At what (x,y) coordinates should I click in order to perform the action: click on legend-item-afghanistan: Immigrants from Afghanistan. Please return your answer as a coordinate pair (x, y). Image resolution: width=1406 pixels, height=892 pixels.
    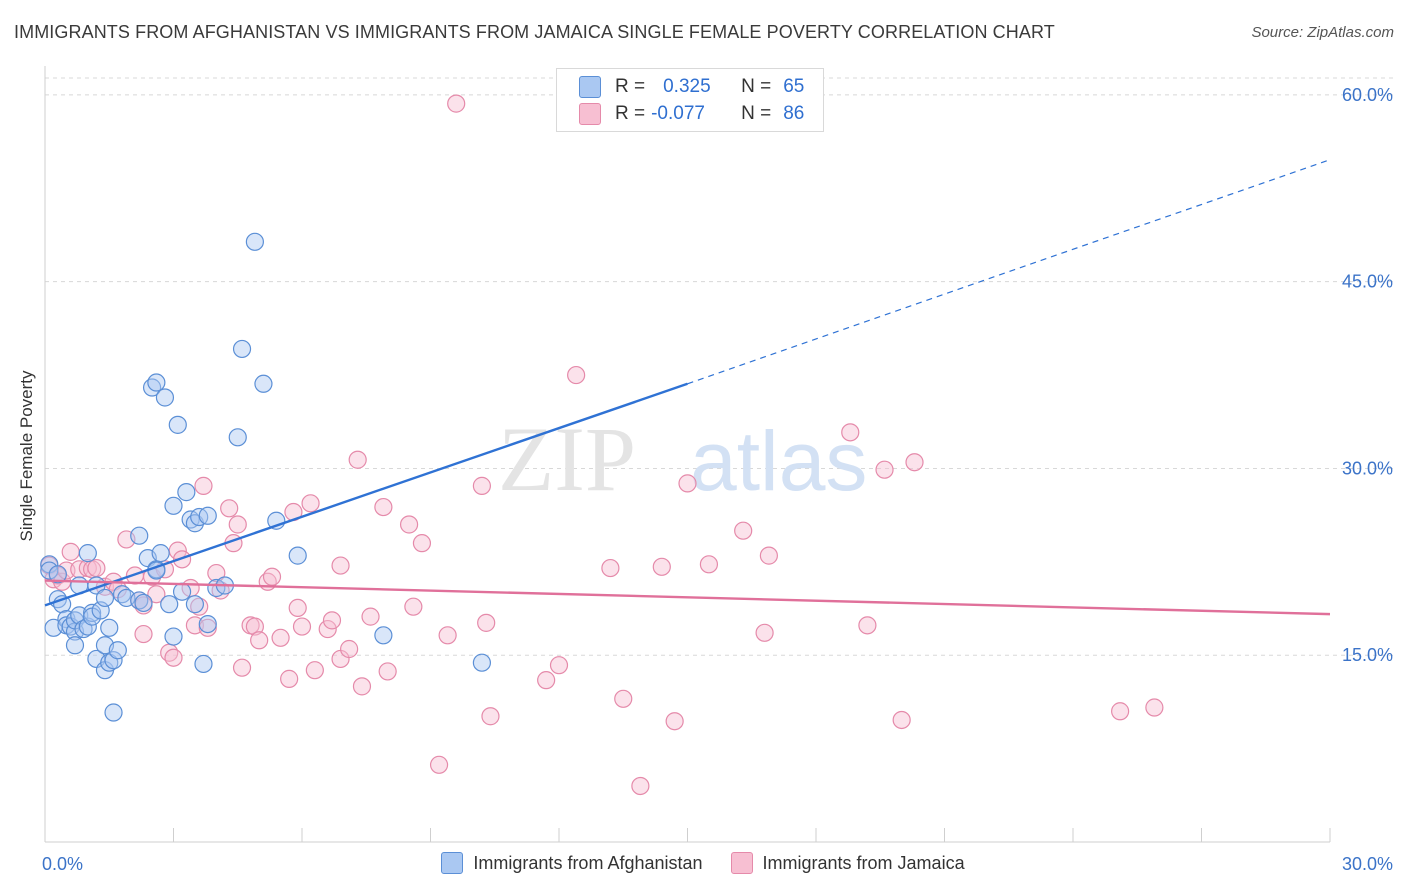
    Looking at the image, I should click on (572, 863).